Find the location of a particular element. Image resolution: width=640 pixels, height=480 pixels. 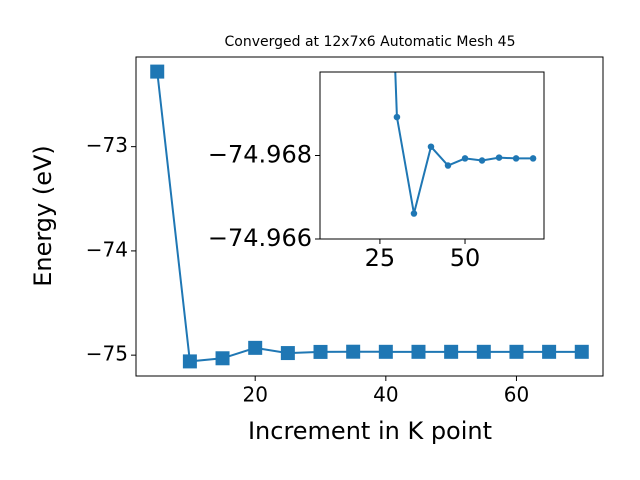

x-tick-label: 20 is located at coordinates (254, 395).